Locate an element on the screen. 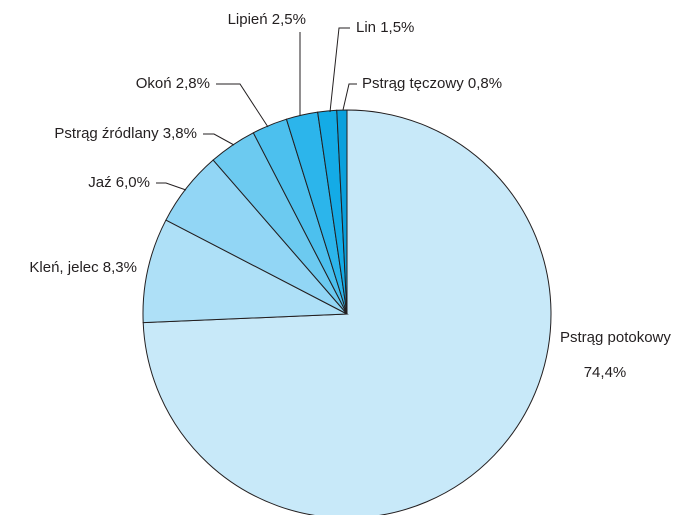 Image resolution: width=694 pixels, height=515 pixels. slice-category: Okoń is located at coordinates (154, 83).